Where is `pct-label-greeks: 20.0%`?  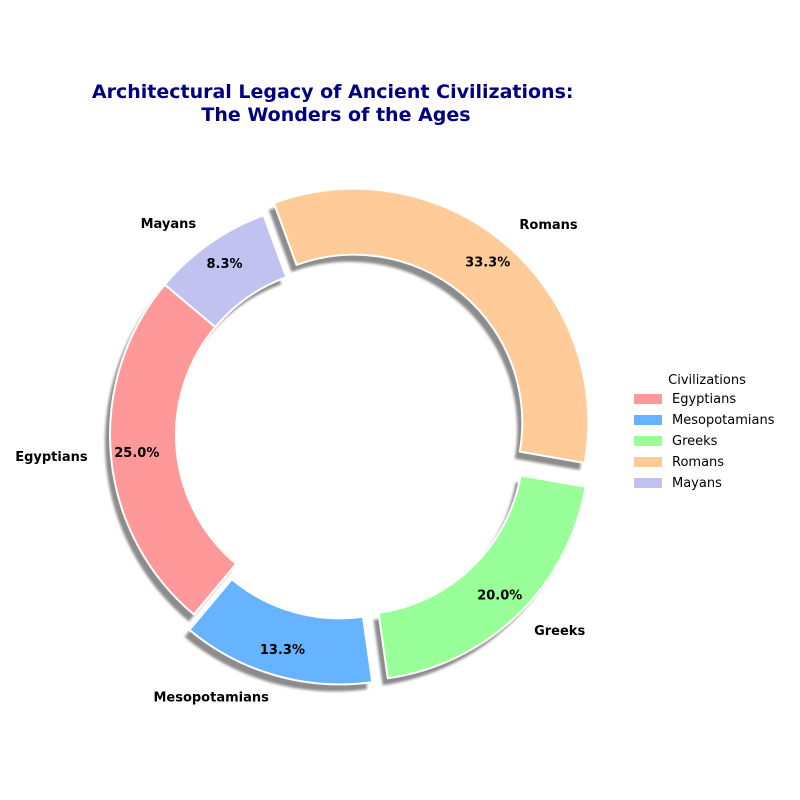 pct-label-greeks: 20.0% is located at coordinates (499, 595).